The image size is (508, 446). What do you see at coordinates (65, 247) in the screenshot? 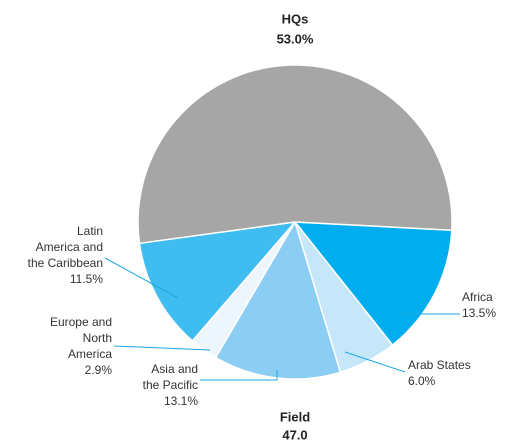
I see `slice-label: Latin America and the Caribbean` at bounding box center [65, 247].